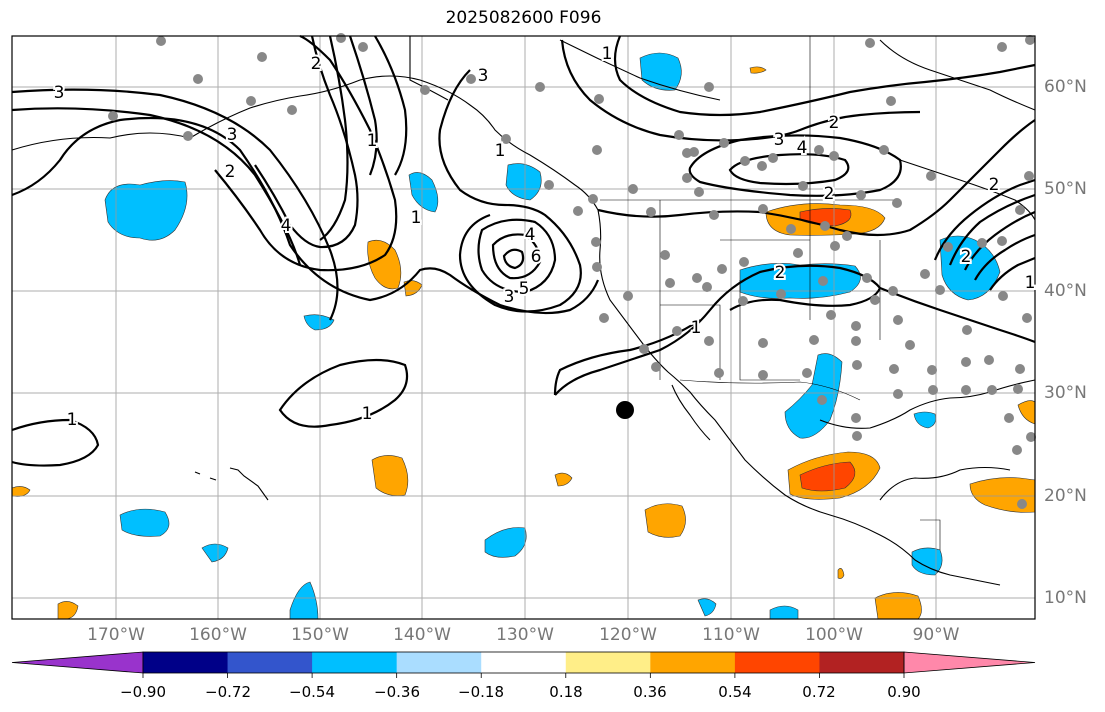 This screenshot has height=712, width=1105. I want to click on colorbar-outline, so click(523, 662).